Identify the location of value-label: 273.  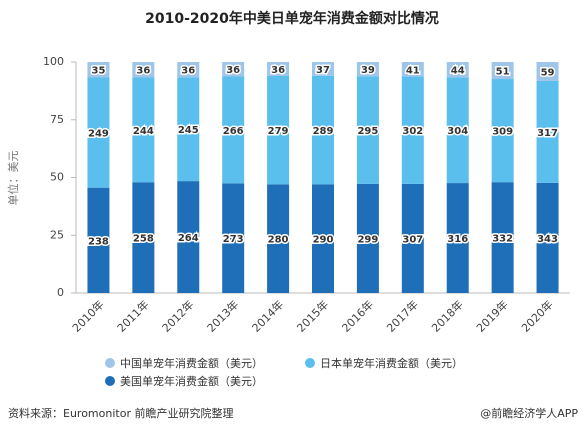
(233, 239).